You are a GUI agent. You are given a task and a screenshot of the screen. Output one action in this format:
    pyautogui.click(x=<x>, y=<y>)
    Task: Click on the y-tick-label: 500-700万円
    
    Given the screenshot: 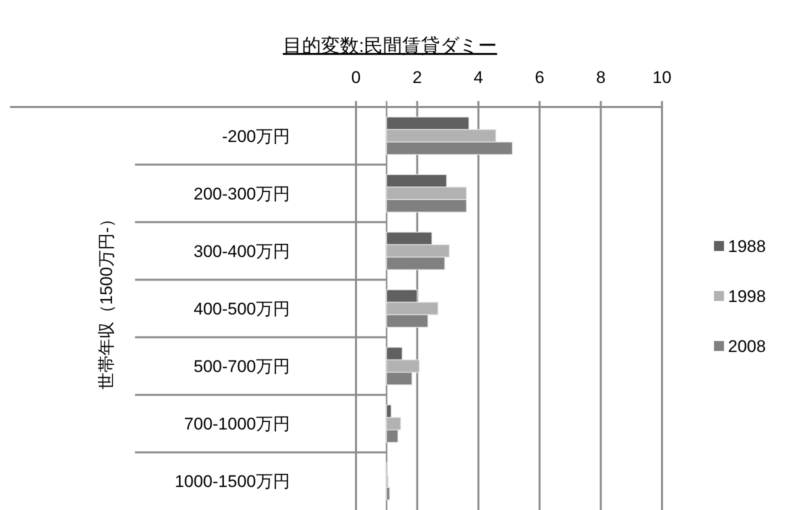 What is the action you would take?
    pyautogui.click(x=242, y=366)
    